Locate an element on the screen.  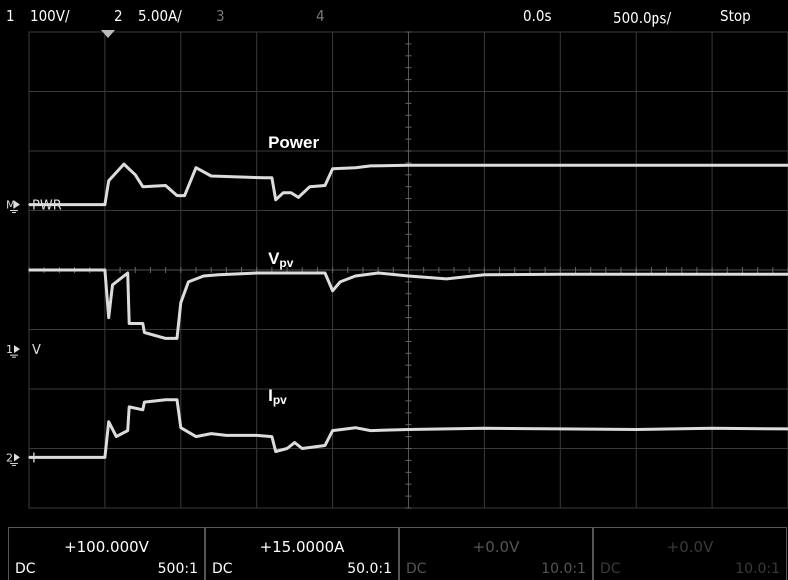
ch1-settings: +100.000V DC 500:1 is located at coordinates (106, 553).